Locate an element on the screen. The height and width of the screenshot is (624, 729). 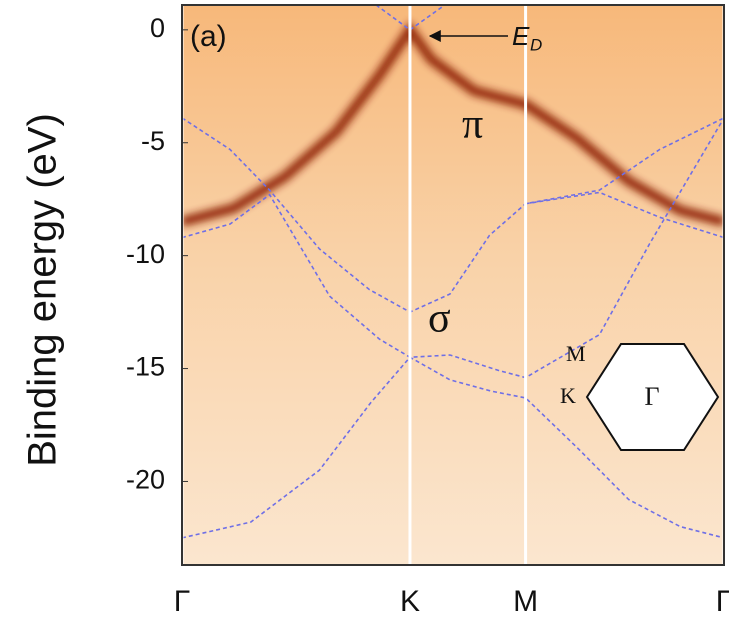
x-tick-label: M is located at coordinates (525, 601).